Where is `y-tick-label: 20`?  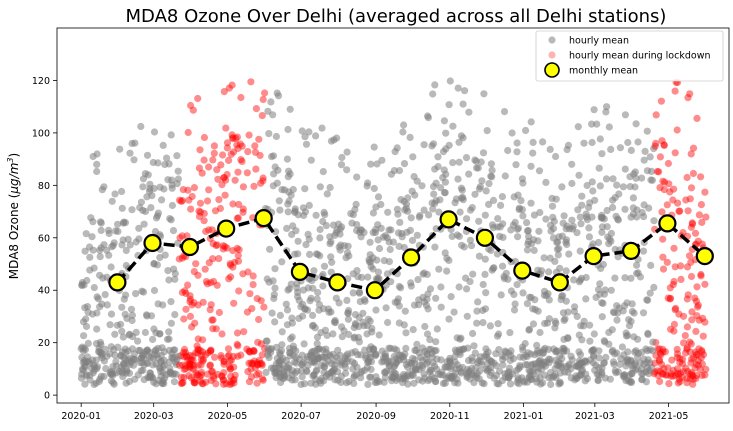
y-tick-label: 20 is located at coordinates (44, 343).